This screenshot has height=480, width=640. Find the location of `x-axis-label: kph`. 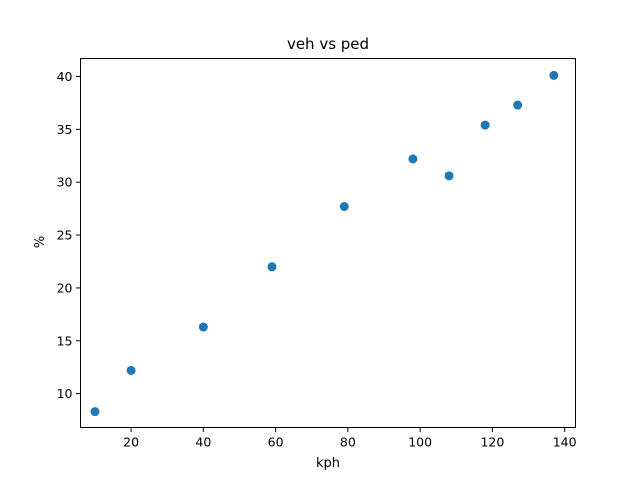

x-axis-label: kph is located at coordinates (328, 463).